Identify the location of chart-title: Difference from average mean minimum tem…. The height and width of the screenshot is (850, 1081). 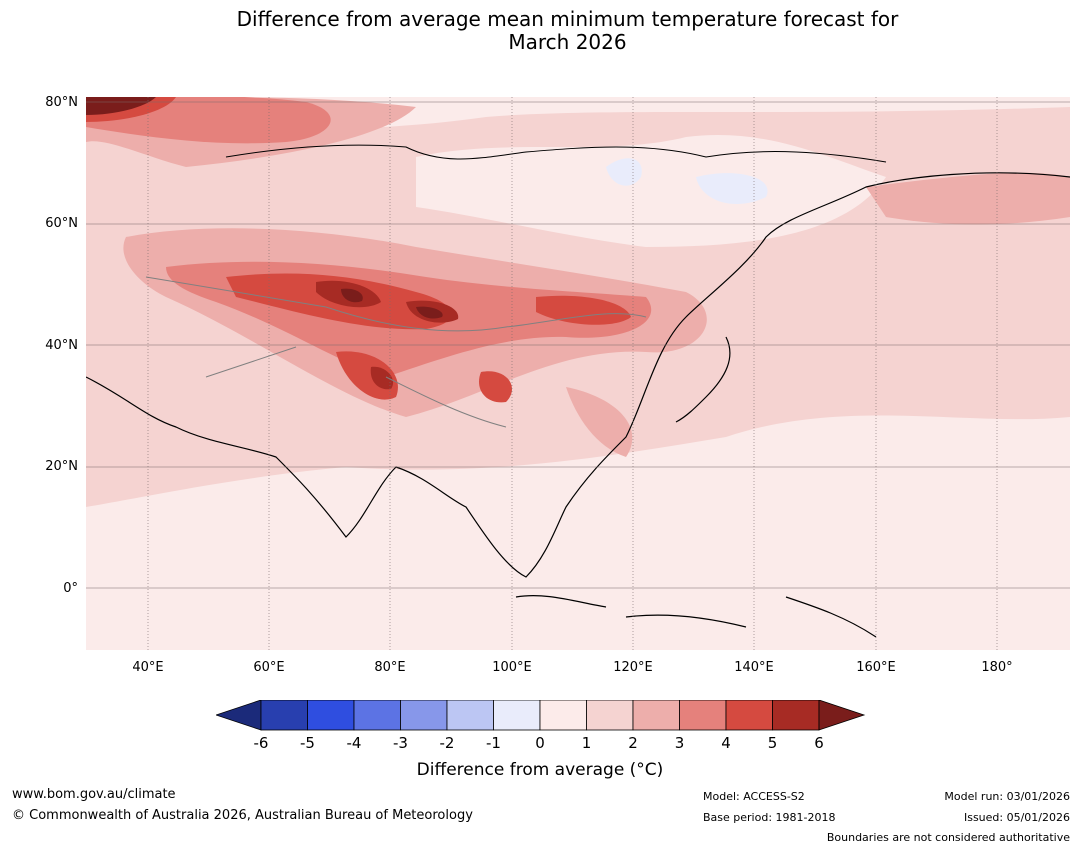
(540, 31).